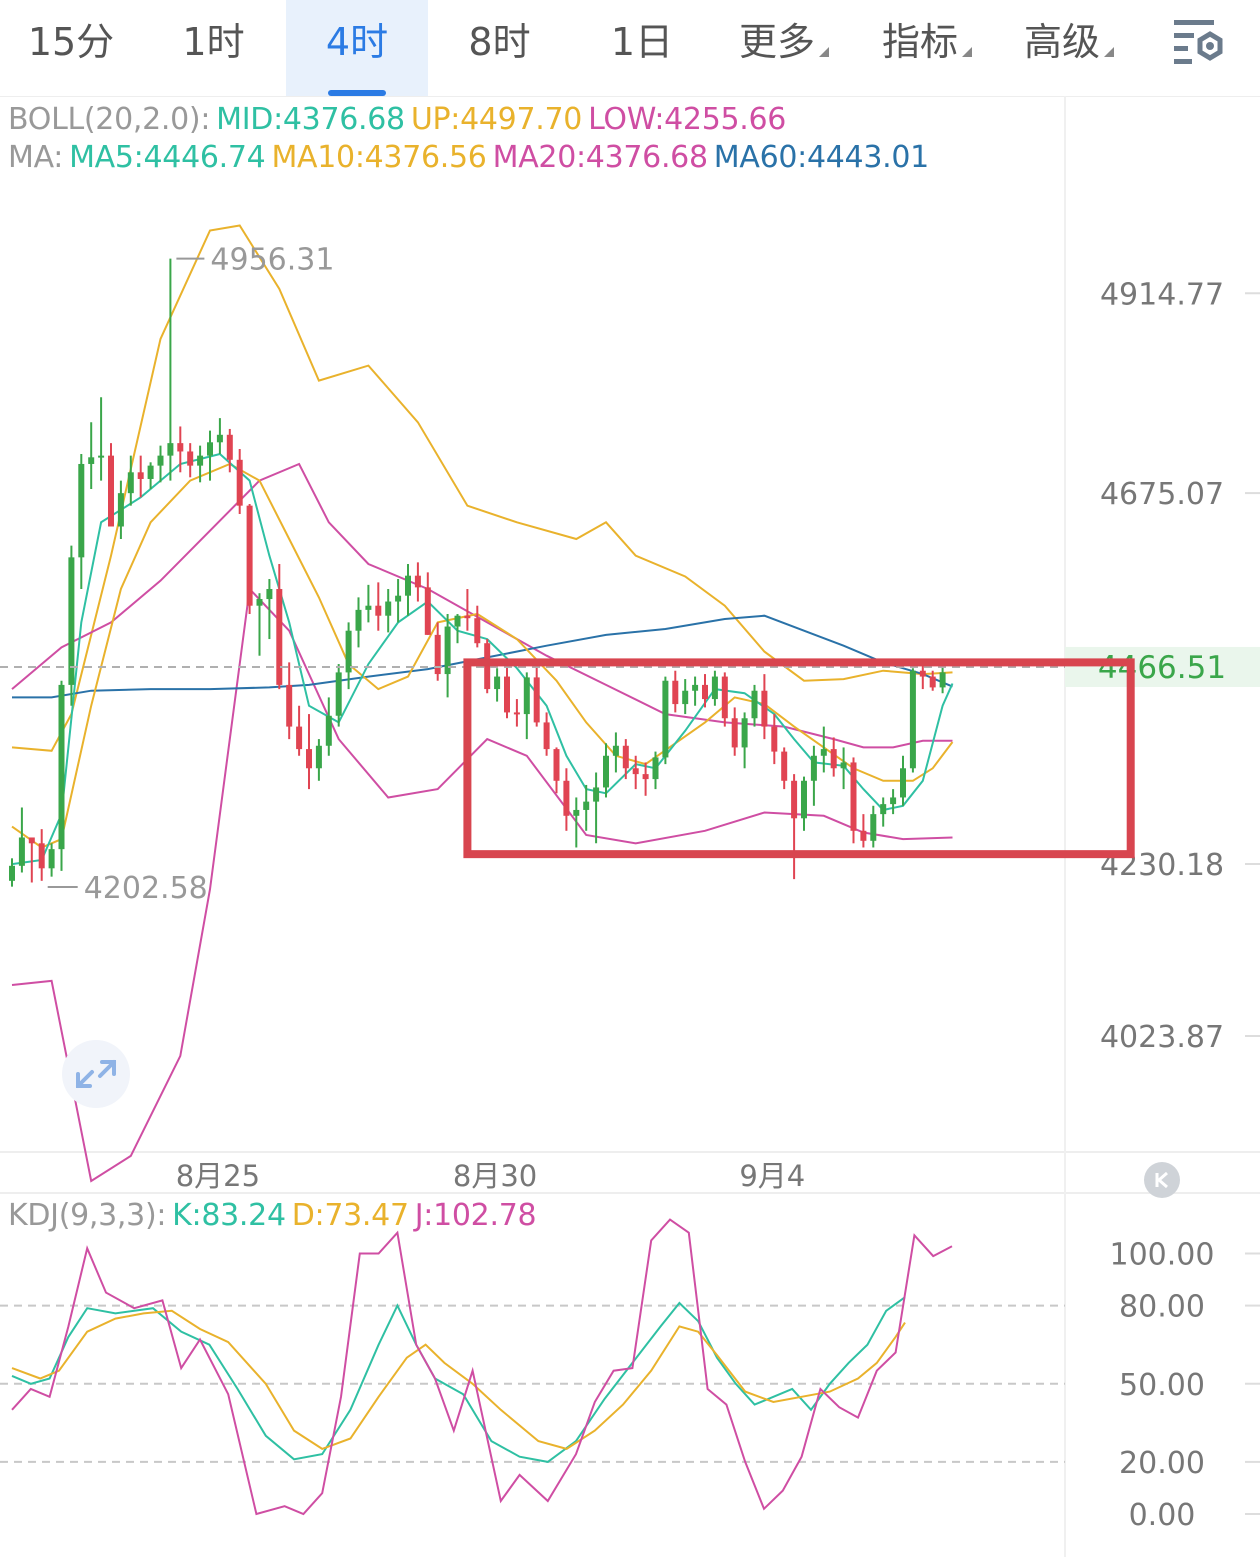 This screenshot has height=1557, width=1260. I want to click on tab-advanced: 高级, so click(1069, 48).